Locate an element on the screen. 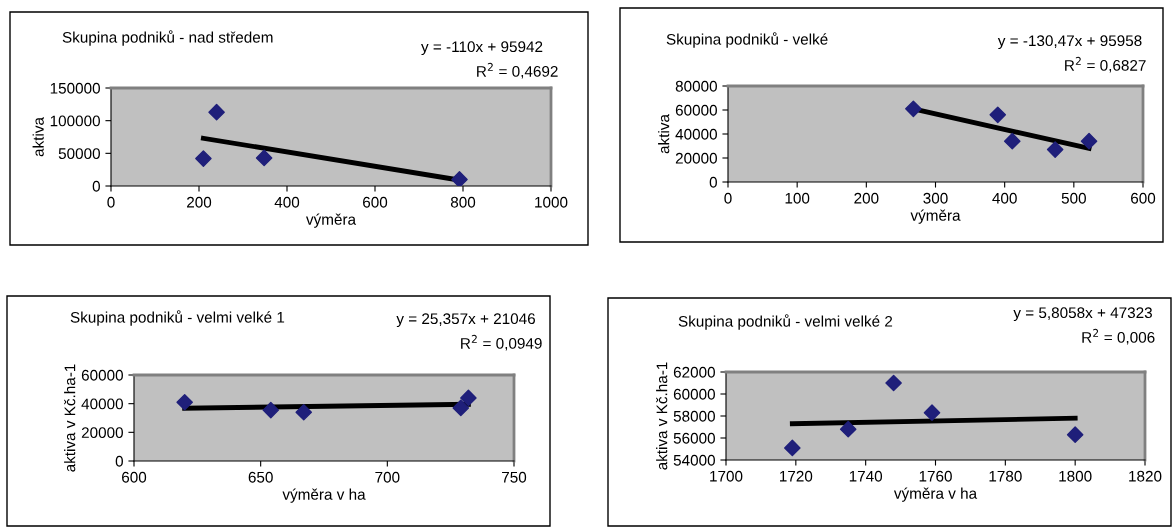 The image size is (1173, 528). x-tick-label: 700 is located at coordinates (387, 477).